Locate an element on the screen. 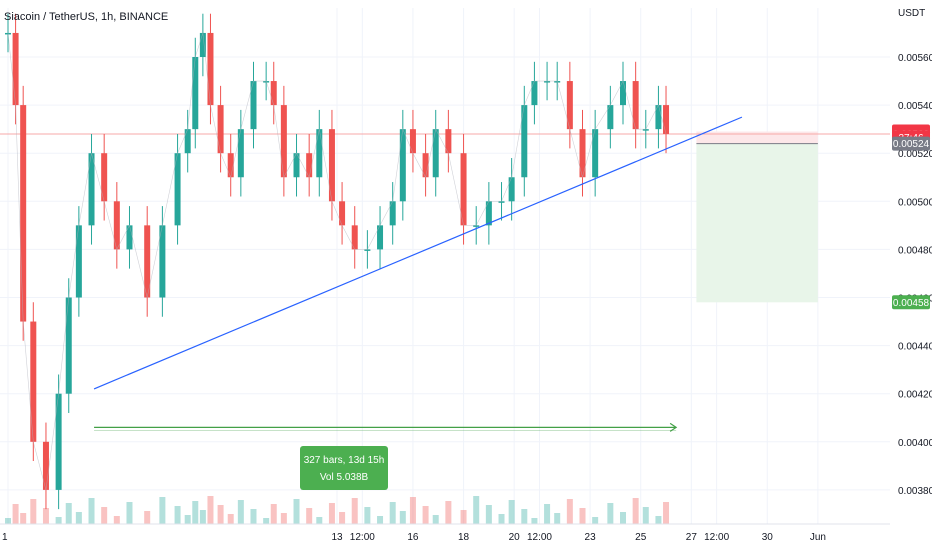 Image resolution: width=932 pixels, height=555 pixels. measure-bars-text: 327 bars, 13d 15h is located at coordinates (344, 460).